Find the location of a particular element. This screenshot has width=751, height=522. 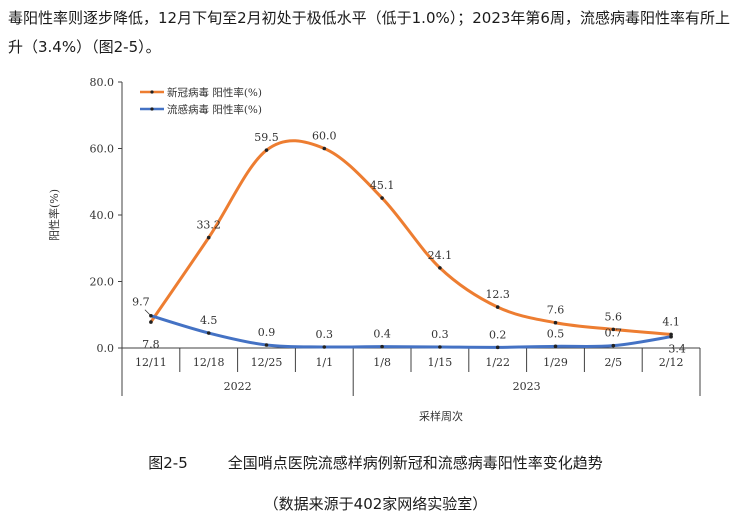

covid-data-label: 5.6 is located at coordinates (614, 316).